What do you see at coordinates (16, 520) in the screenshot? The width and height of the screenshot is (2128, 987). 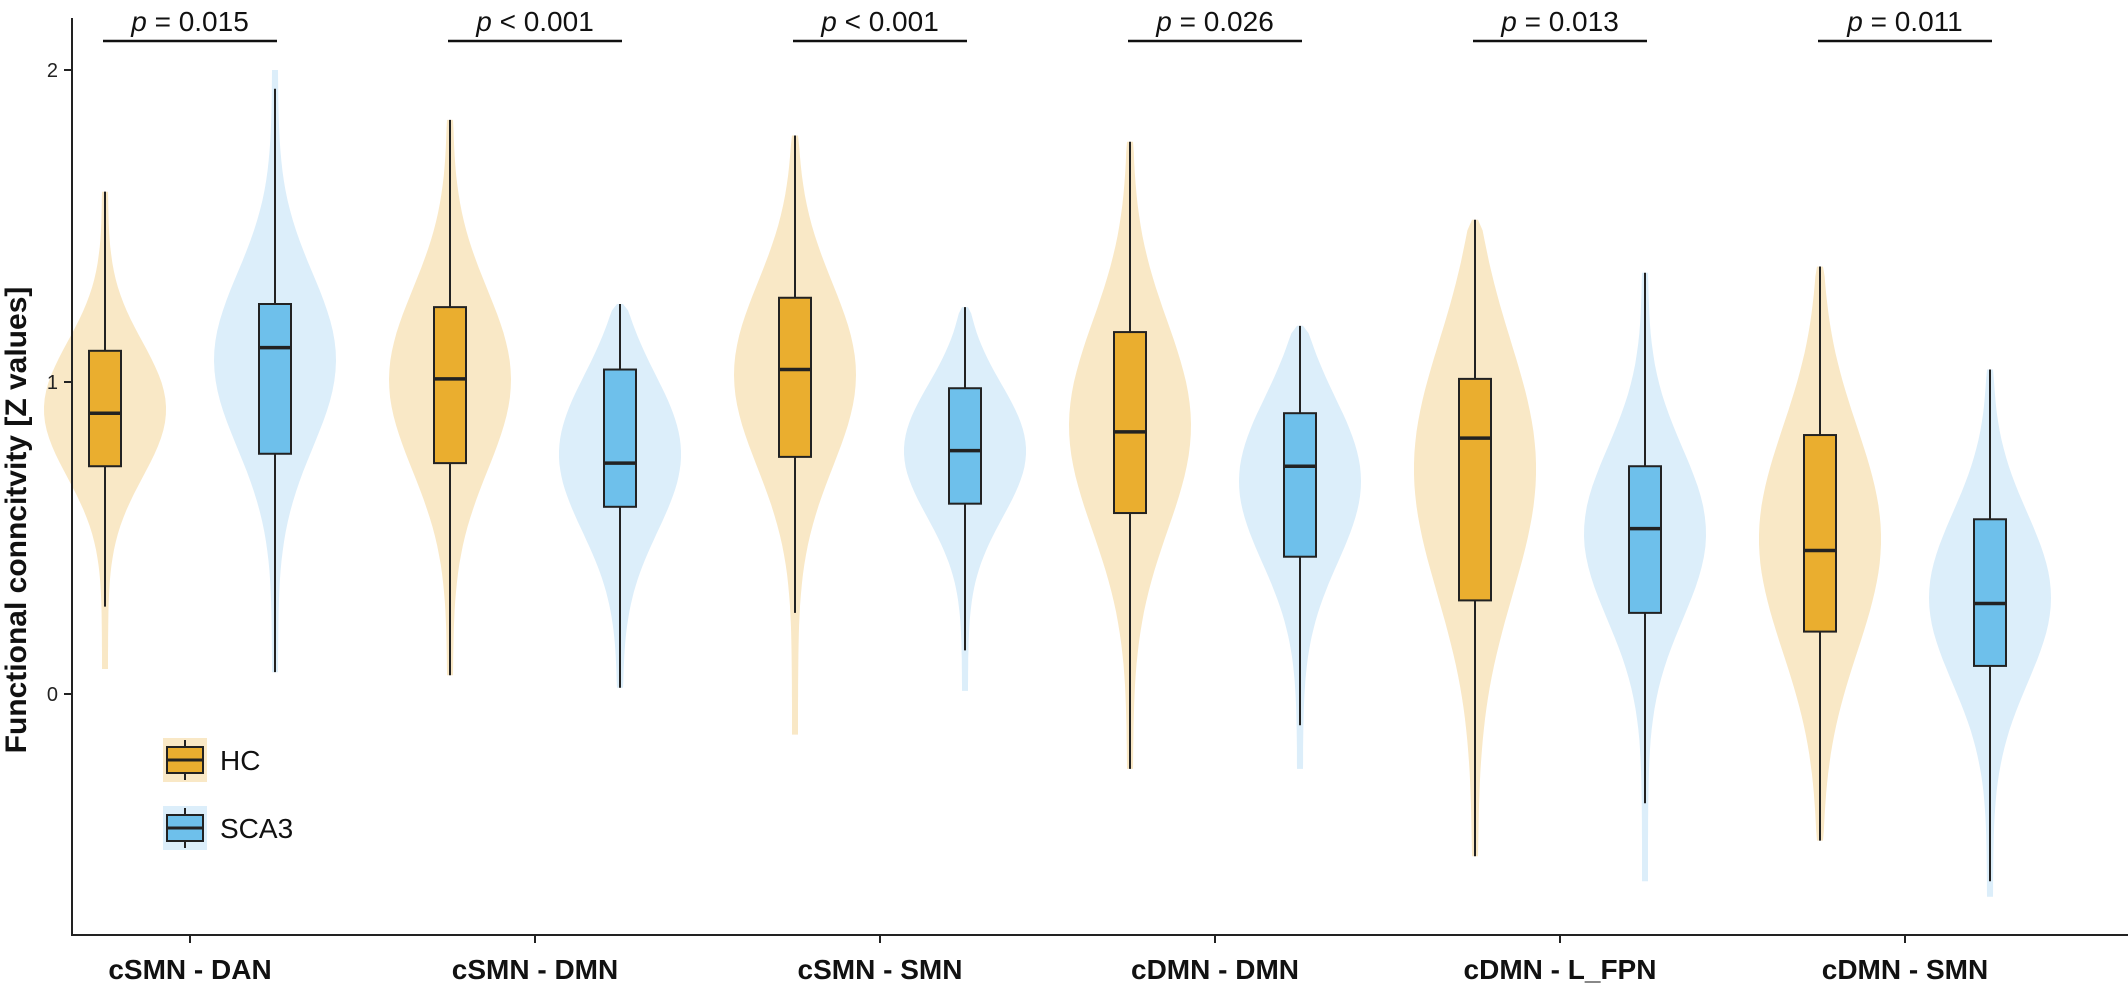 I see `y-axis-label: Functional conncitvity [Z values]` at bounding box center [16, 520].